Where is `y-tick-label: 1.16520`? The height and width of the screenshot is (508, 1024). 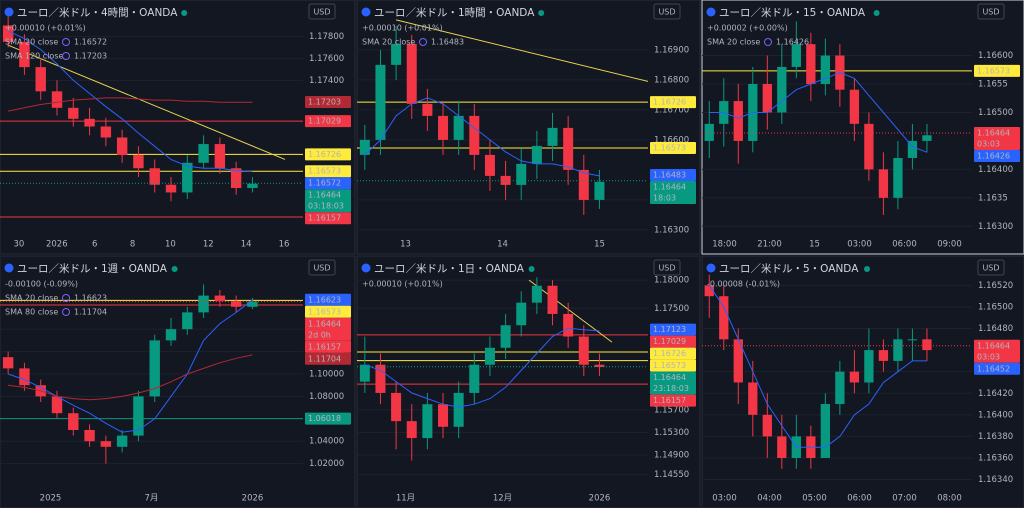 y-tick-label: 1.16520 is located at coordinates (995, 286).